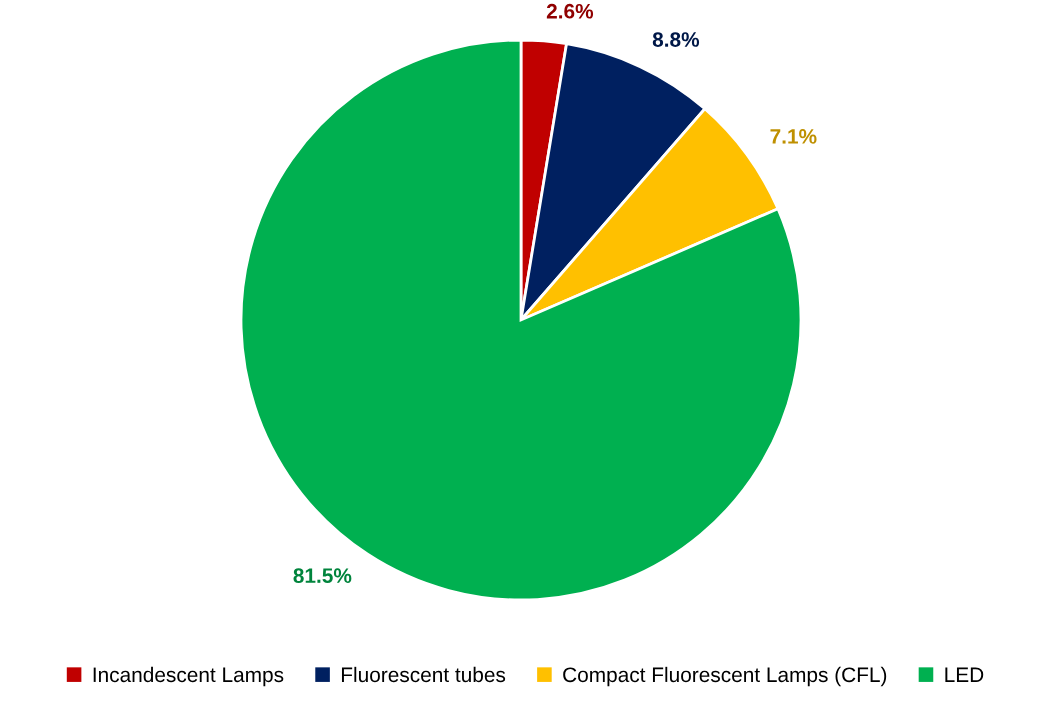  What do you see at coordinates (725, 676) in the screenshot?
I see `legend-label: Compact Fluorescent Lamps (CFL)` at bounding box center [725, 676].